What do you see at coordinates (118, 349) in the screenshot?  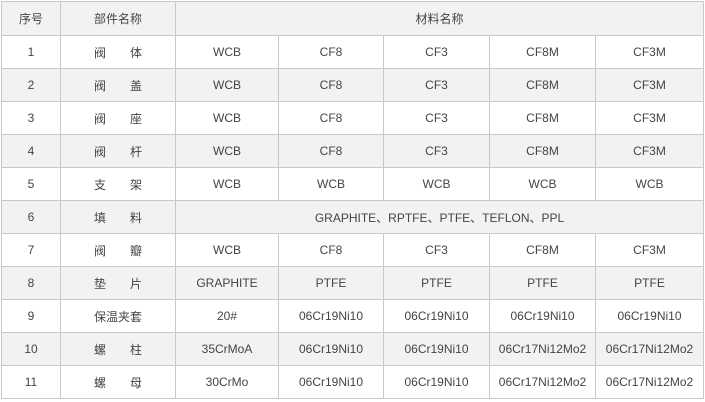 I see `part-name: 螺 柱` at bounding box center [118, 349].